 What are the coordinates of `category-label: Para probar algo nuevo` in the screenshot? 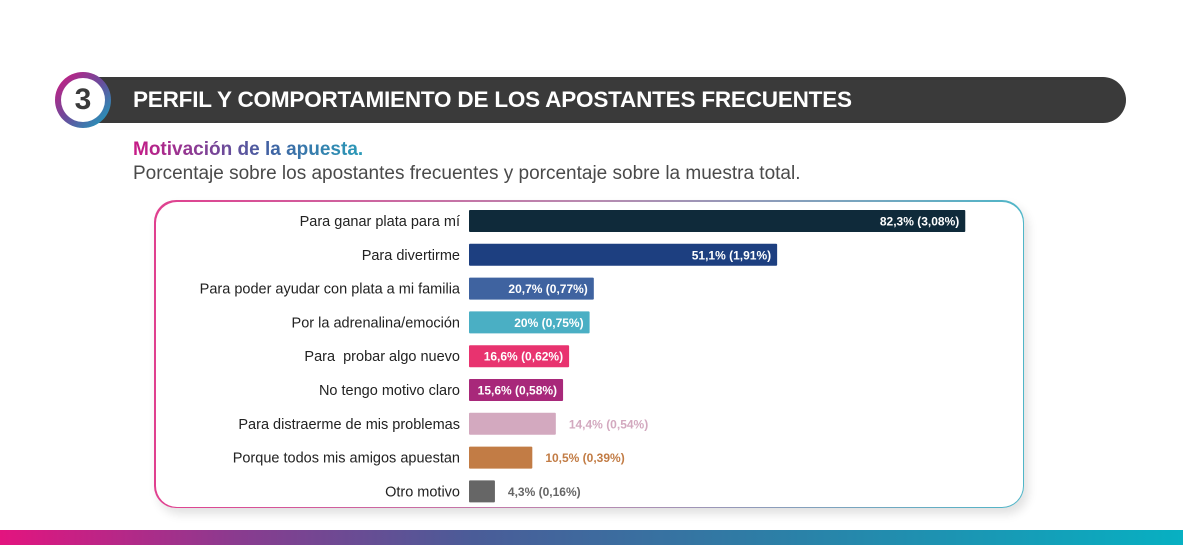 It's located at (382, 357).